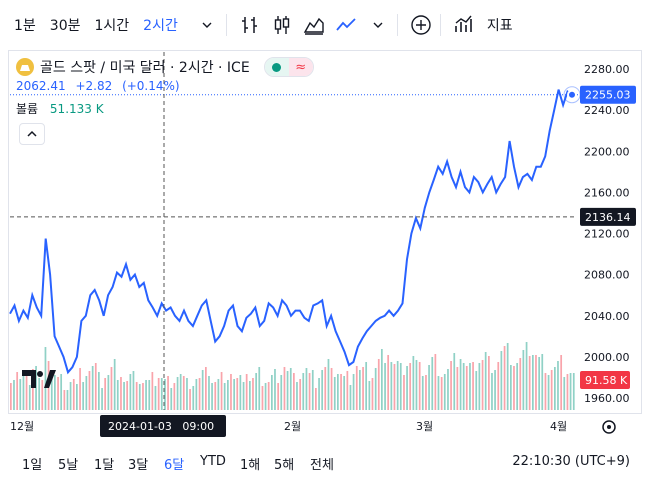  Describe the element at coordinates (25, 26) in the screenshot. I see `interval-1m: 1분` at that location.